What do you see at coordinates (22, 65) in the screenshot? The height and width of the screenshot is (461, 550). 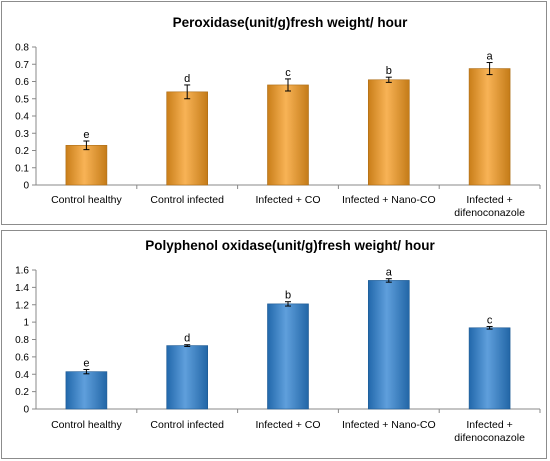 I see `y-tick-label: 0.7` at bounding box center [22, 65].